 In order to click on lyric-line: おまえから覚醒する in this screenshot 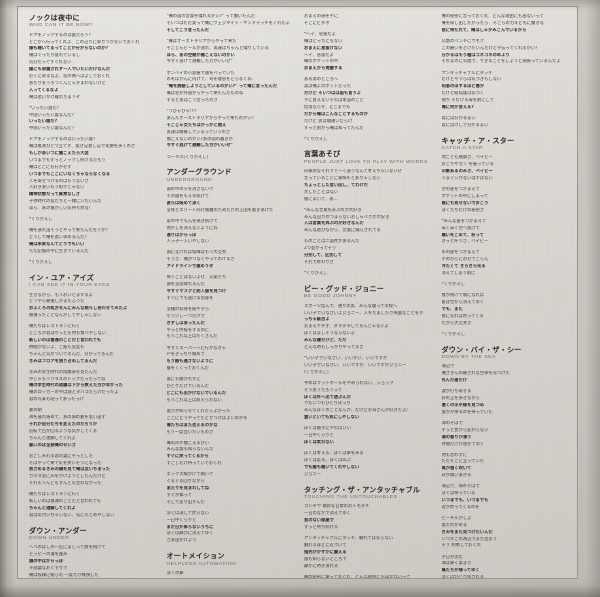, I will do `click(323, 69)`.